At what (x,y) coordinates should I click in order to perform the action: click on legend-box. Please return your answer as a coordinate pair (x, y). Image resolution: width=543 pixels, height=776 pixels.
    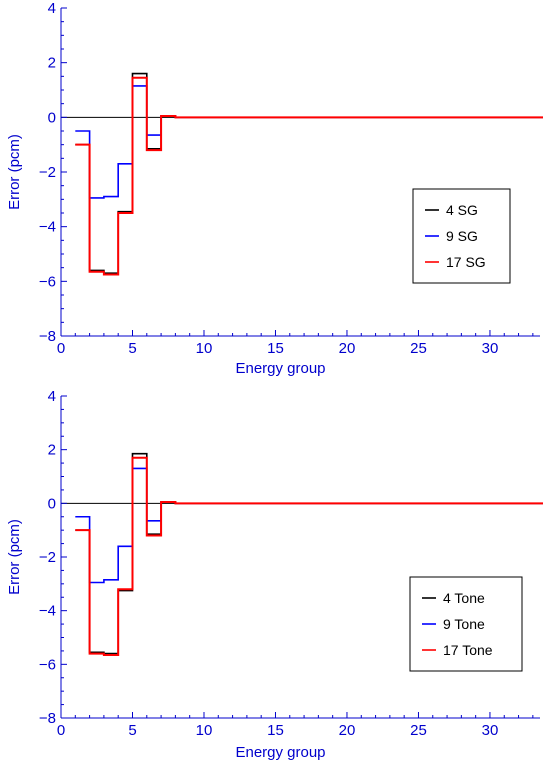
    Looking at the image, I should click on (466, 624).